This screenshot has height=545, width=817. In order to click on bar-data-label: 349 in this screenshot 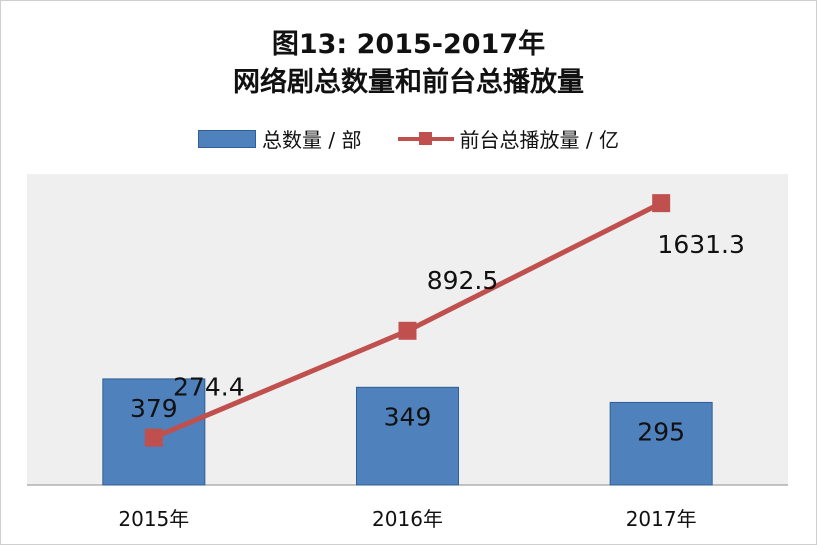, I will do `click(408, 416)`.